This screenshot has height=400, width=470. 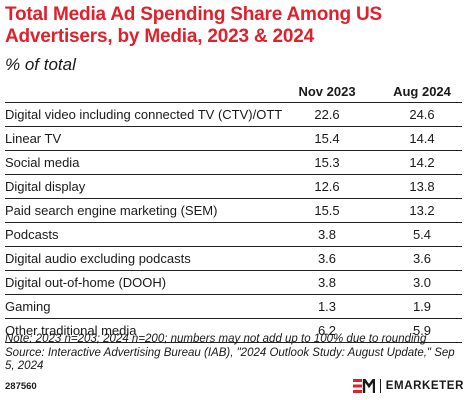 I want to click on row-label: Podcasts, so click(x=32, y=234).